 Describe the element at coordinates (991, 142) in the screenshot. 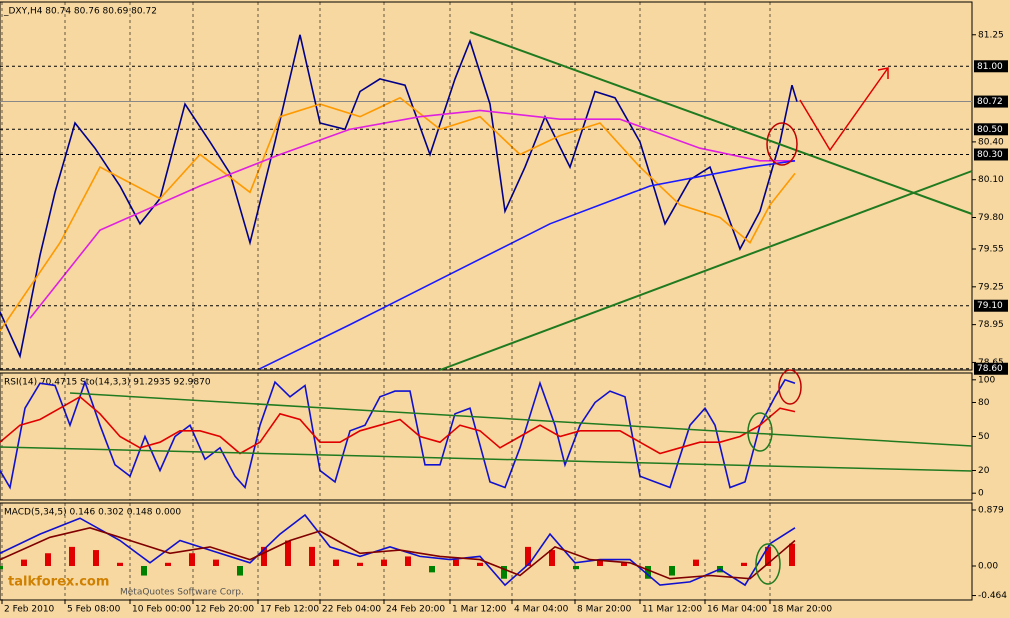

I see `y-tick-label: 80.40` at that location.